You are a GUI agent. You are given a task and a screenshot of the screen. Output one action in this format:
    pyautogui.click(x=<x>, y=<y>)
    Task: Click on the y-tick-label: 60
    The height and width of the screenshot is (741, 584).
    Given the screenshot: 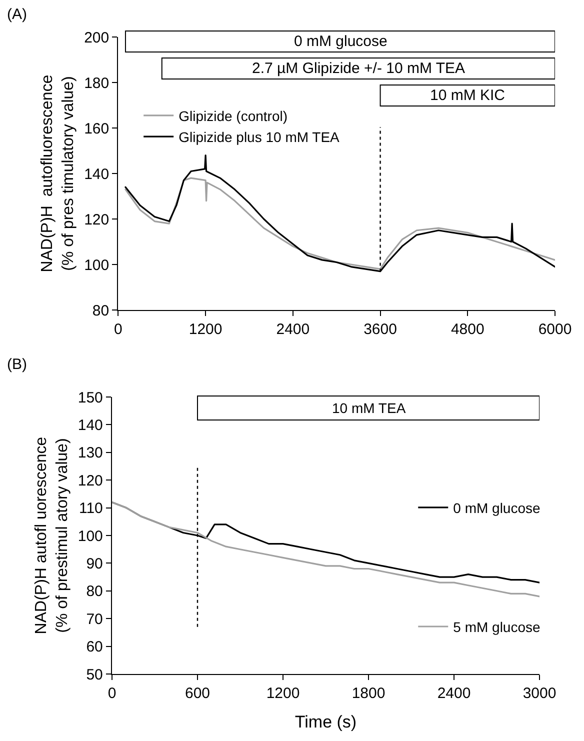 What is the action you would take?
    pyautogui.click(x=94, y=647)
    